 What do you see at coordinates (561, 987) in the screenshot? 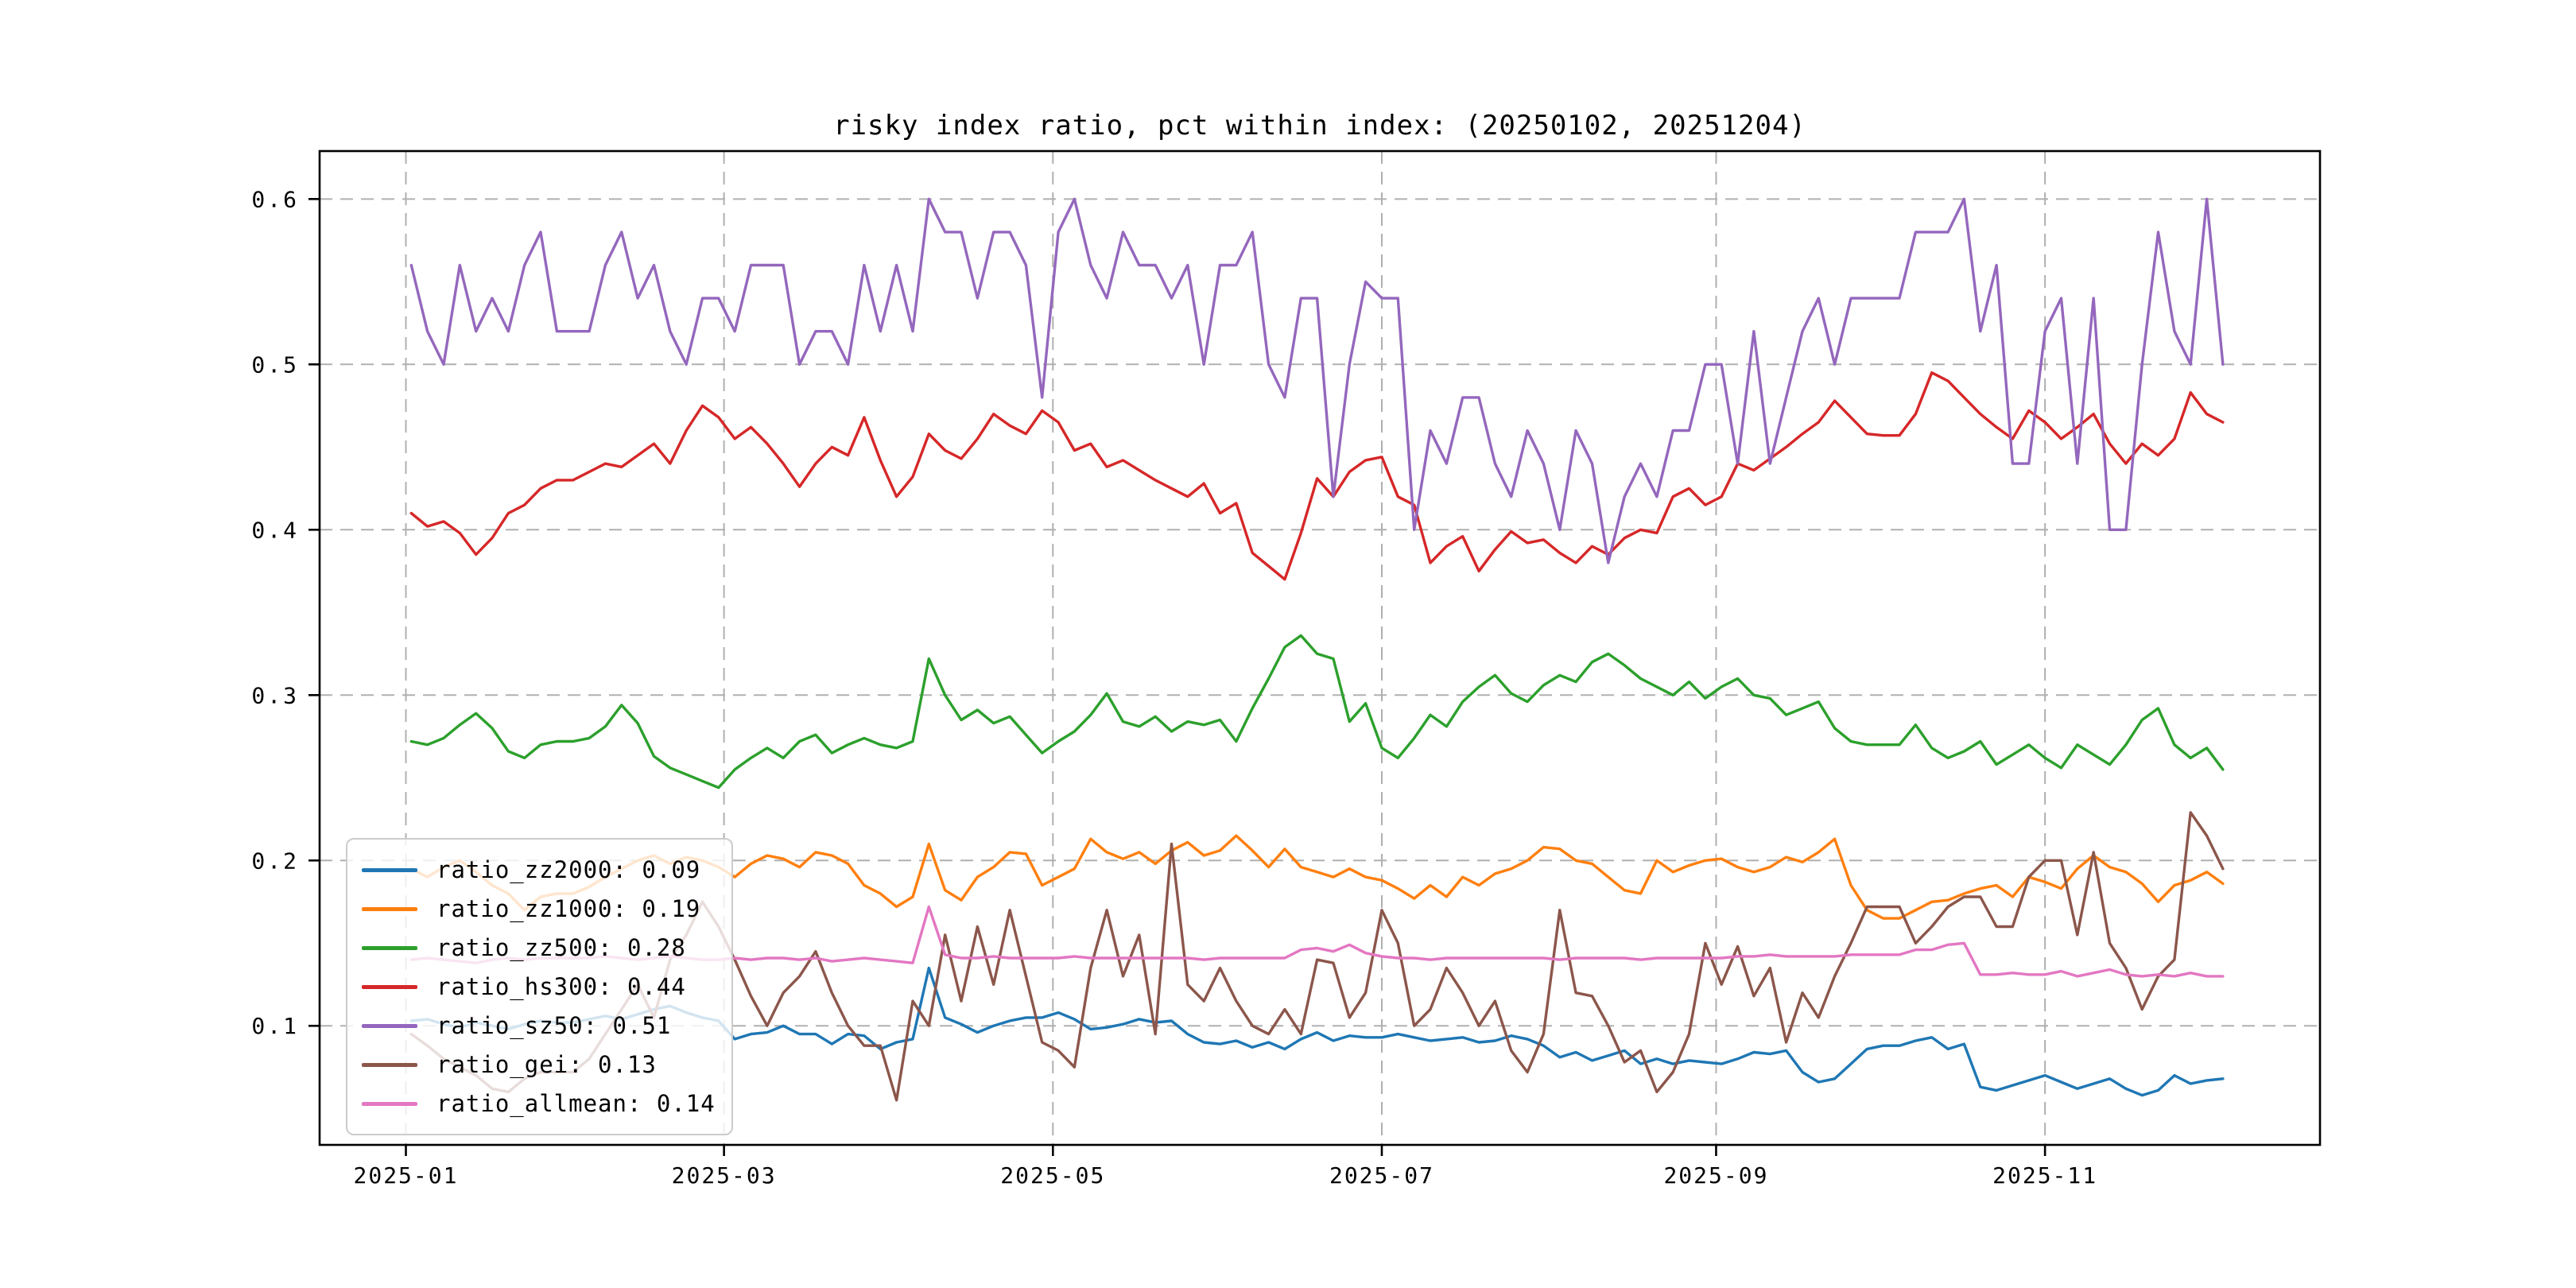
I see `legend-label-ratio_hs300: ratio_hs300: 0.44` at bounding box center [561, 987].